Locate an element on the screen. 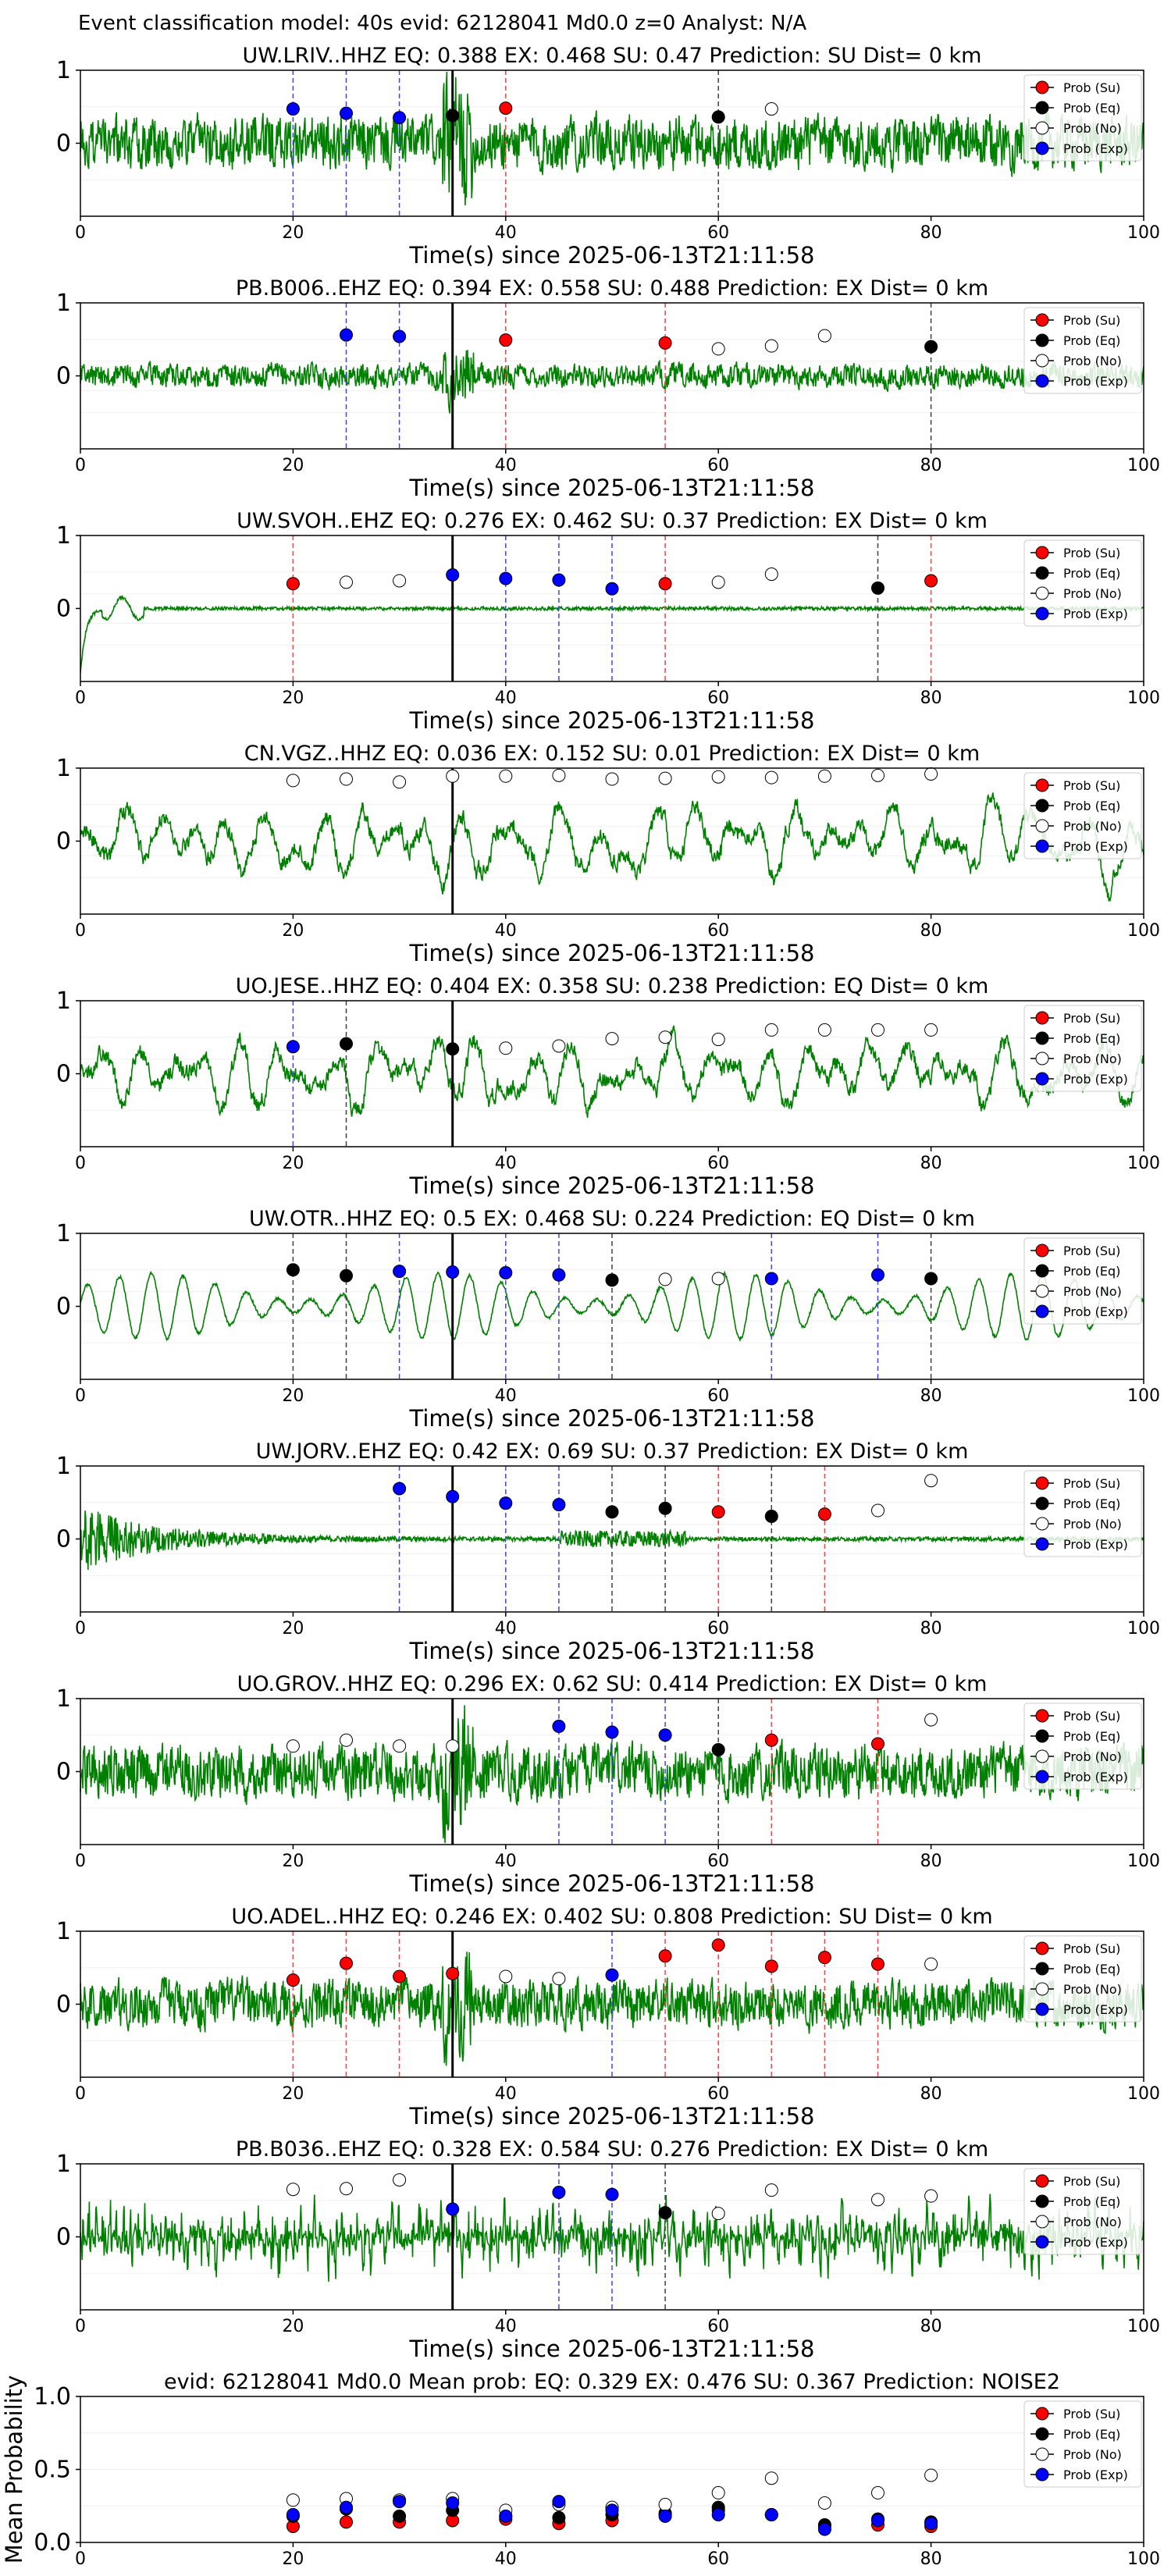 The image size is (1171, 2576). y-tick-label: 0 is located at coordinates (64, 609).